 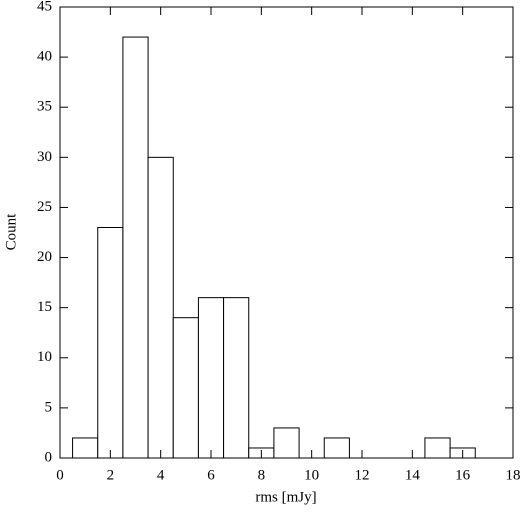 What do you see at coordinates (111, 475) in the screenshot?
I see `x-tick-label: 2` at bounding box center [111, 475].